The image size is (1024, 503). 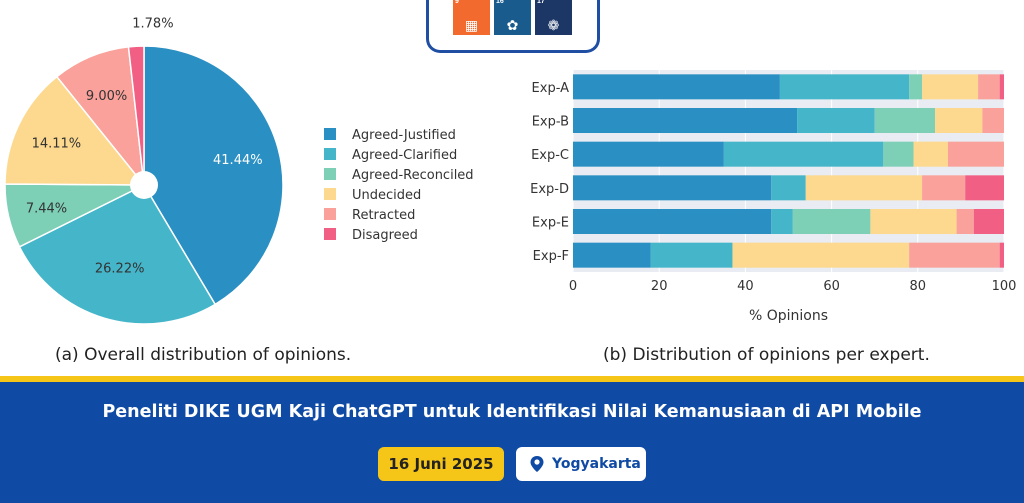 What do you see at coordinates (550, 122) in the screenshot?
I see `y-tick-label: Exp-B` at bounding box center [550, 122].